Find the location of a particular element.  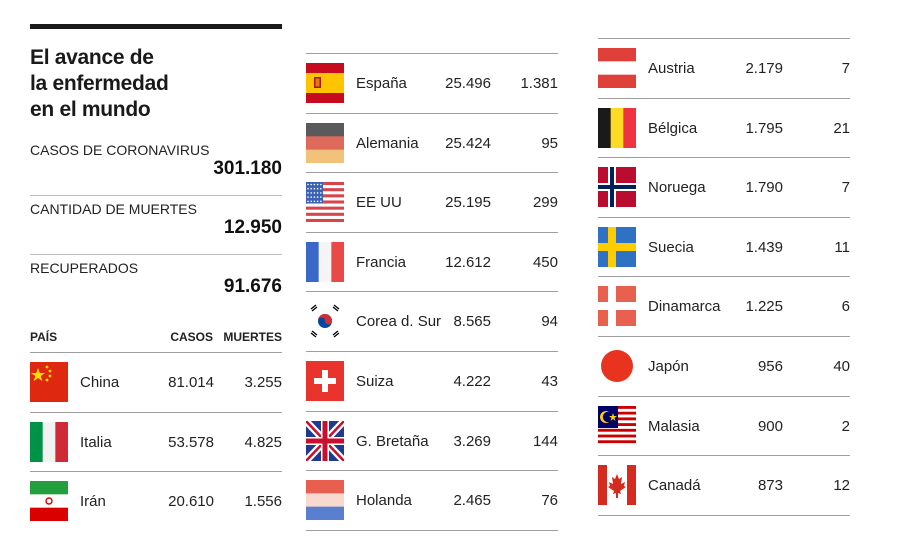

austria-flag-icon is located at coordinates (617, 68).